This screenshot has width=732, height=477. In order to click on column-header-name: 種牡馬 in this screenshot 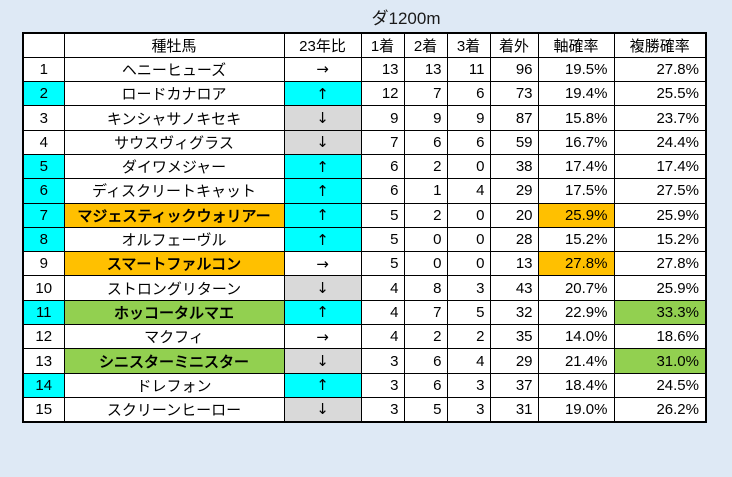, I will do `click(174, 45)`.